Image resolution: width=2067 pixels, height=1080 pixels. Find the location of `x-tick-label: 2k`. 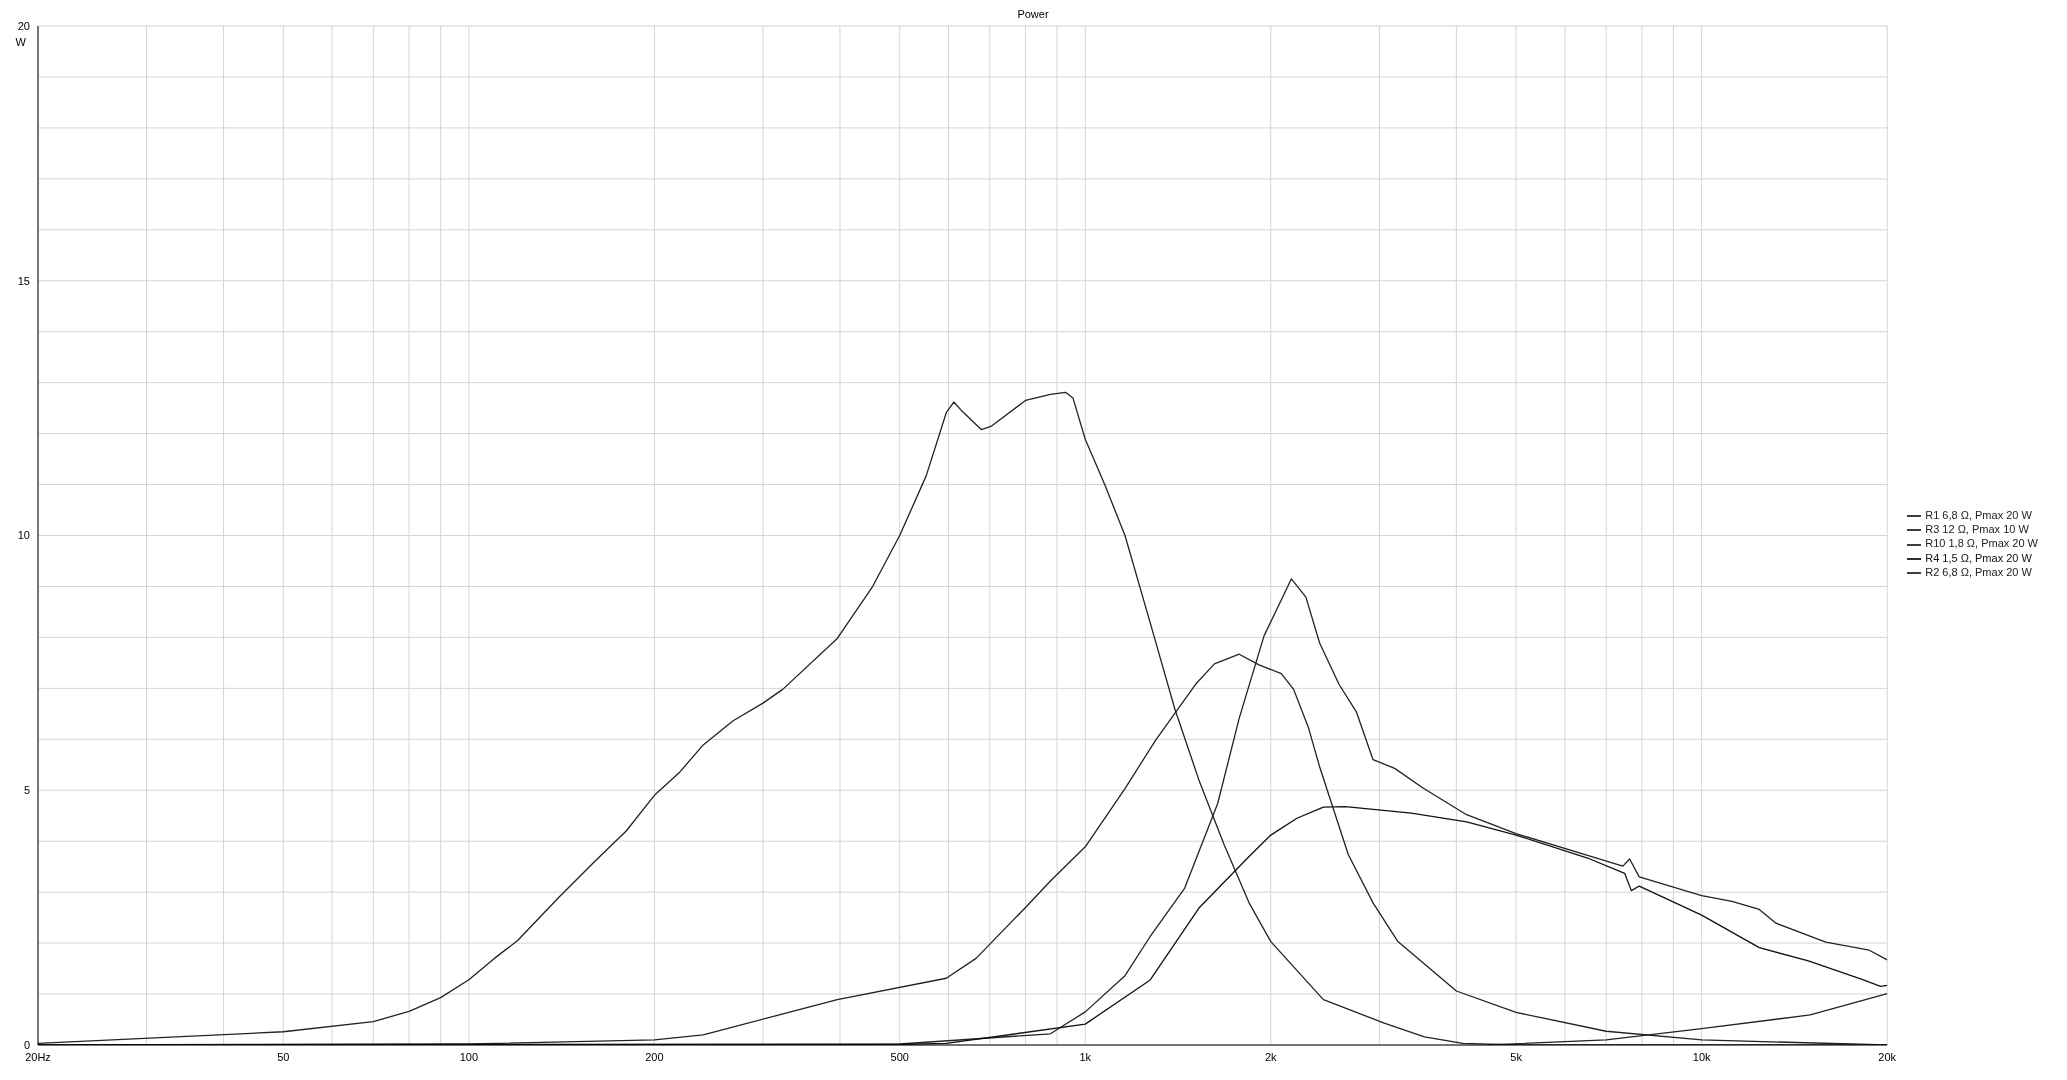

x-tick-label: 2k is located at coordinates (1271, 1056).